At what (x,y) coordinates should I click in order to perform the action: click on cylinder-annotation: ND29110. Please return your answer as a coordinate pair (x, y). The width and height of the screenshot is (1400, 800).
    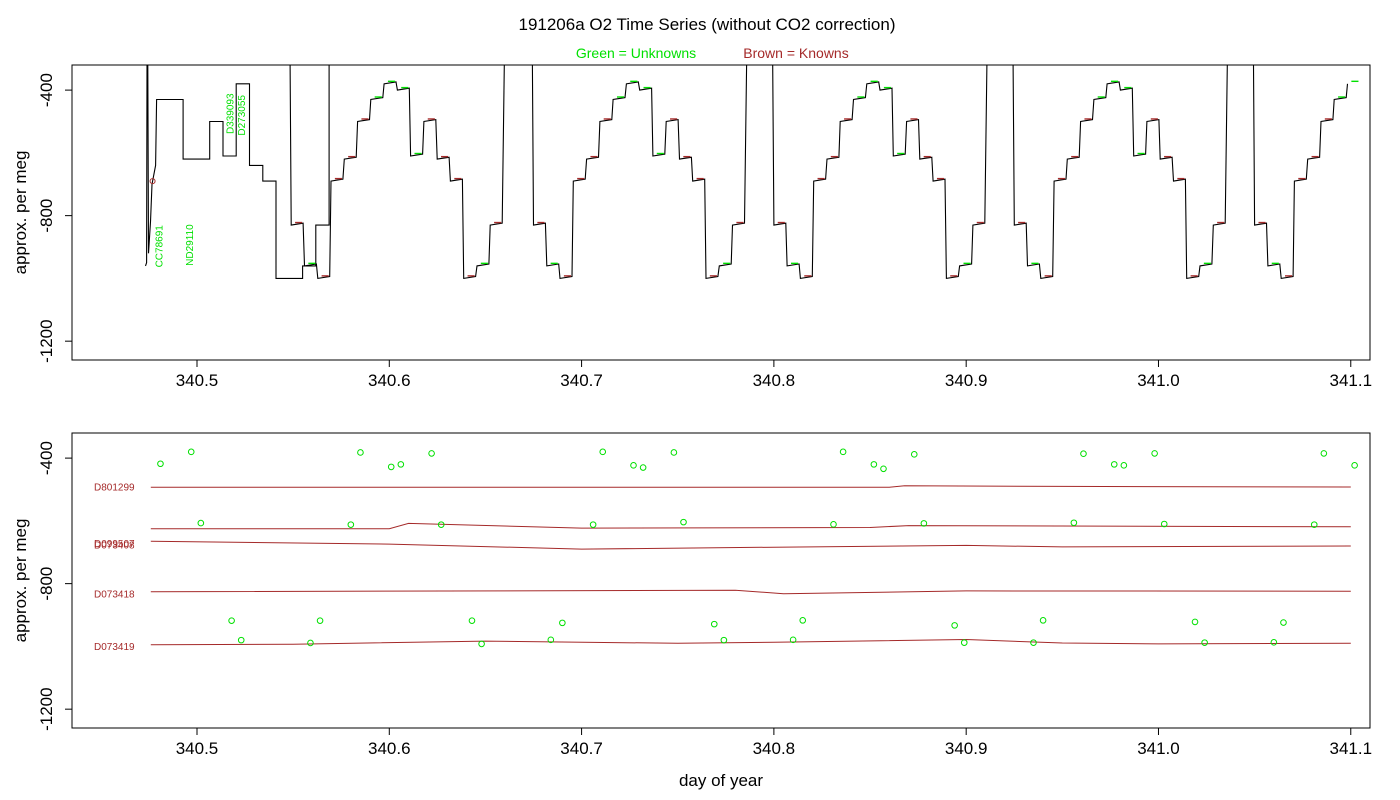
    Looking at the image, I should click on (190, 245).